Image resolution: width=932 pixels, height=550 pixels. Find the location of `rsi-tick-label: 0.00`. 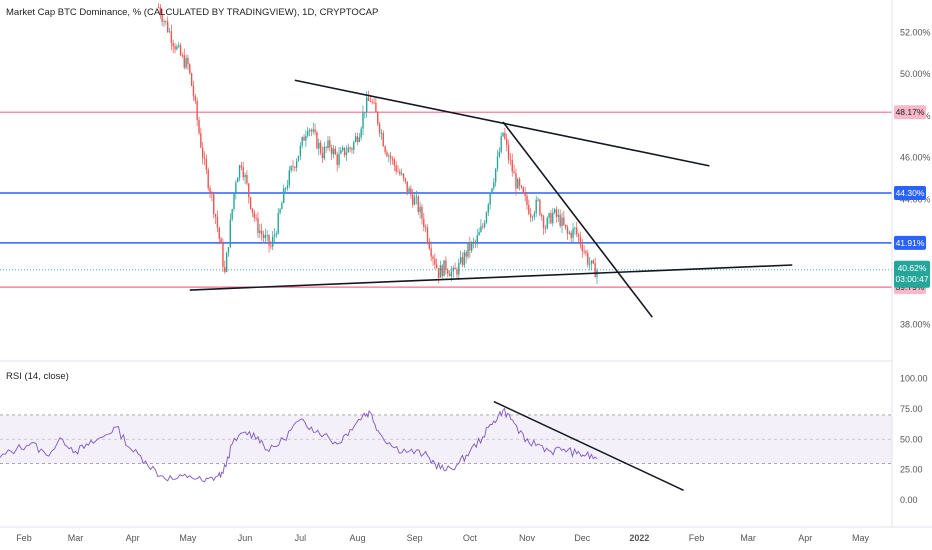

rsi-tick-label: 0.00 is located at coordinates (909, 500).